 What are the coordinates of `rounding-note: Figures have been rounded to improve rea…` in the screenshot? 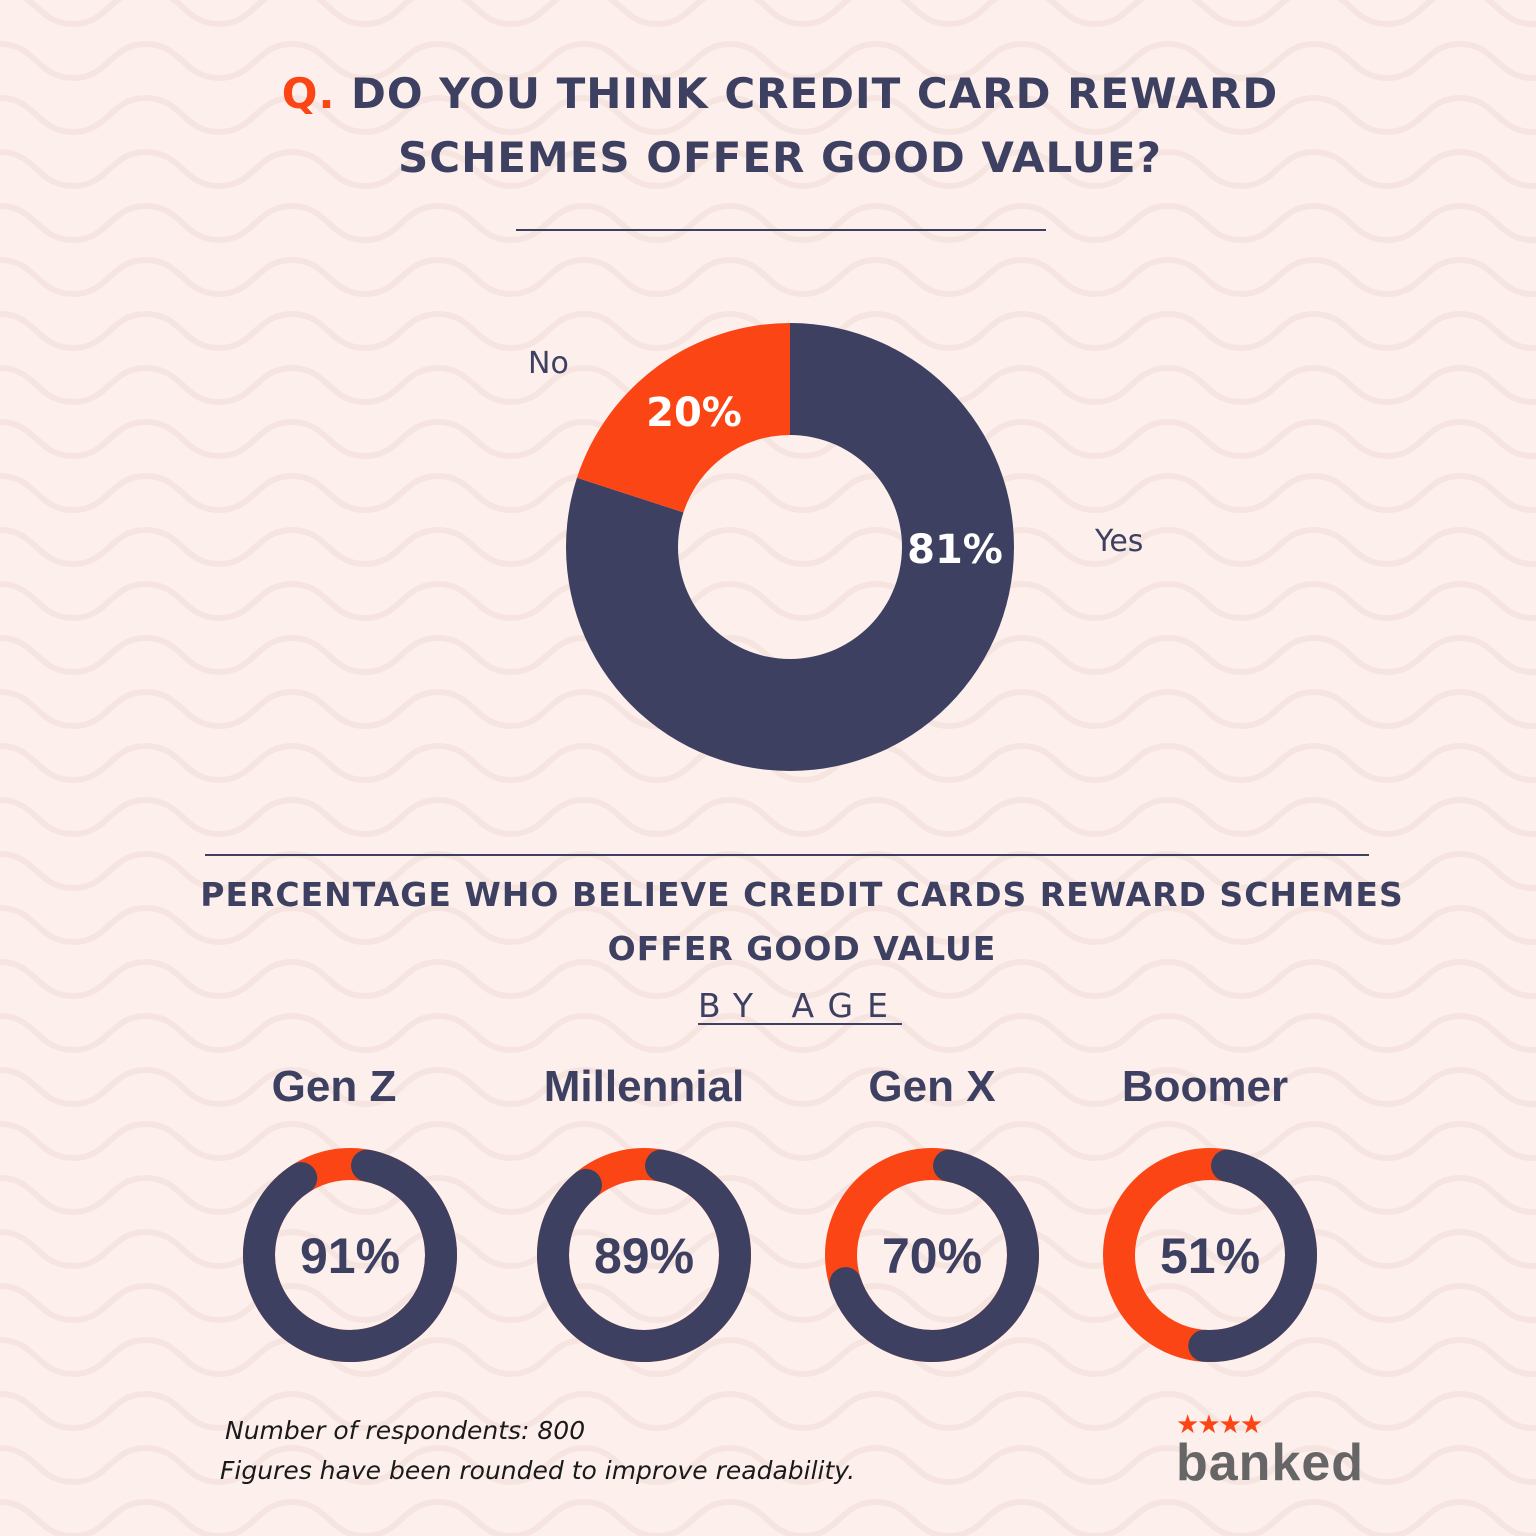 It's located at (538, 1470).